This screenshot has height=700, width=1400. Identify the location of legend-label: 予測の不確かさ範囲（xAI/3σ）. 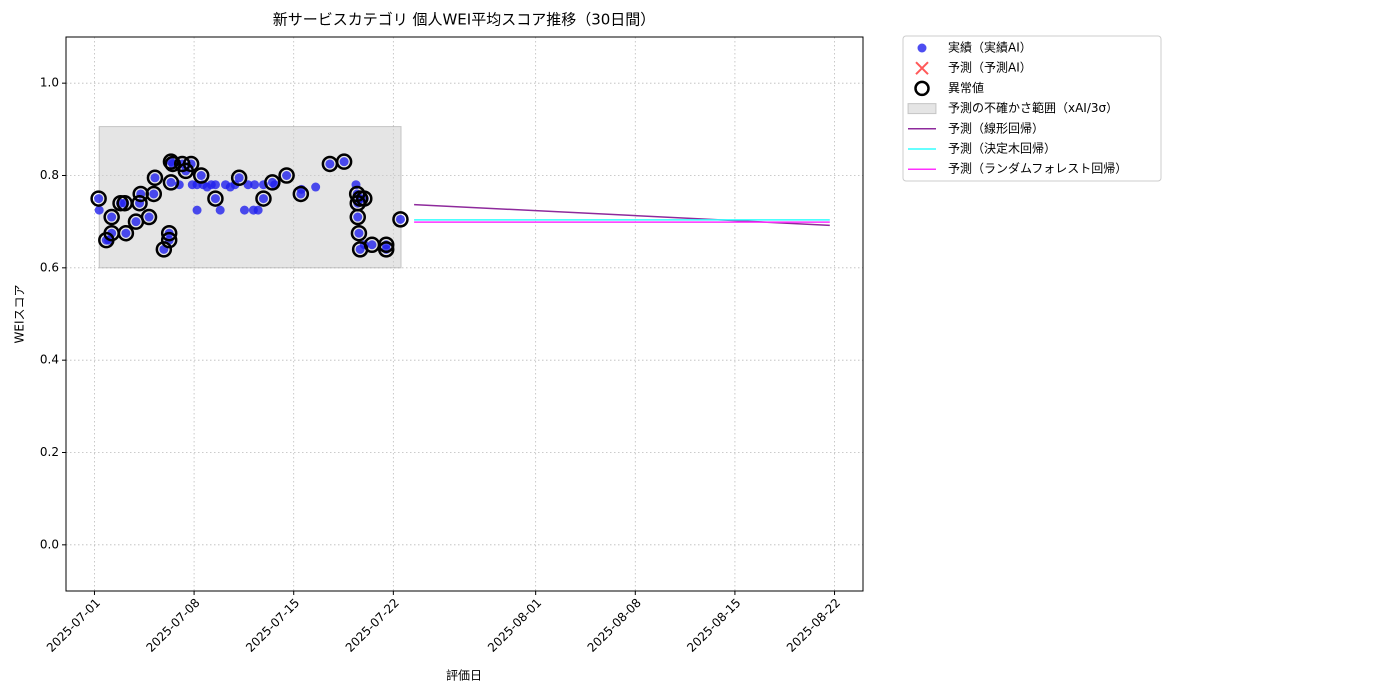
(1033, 107).